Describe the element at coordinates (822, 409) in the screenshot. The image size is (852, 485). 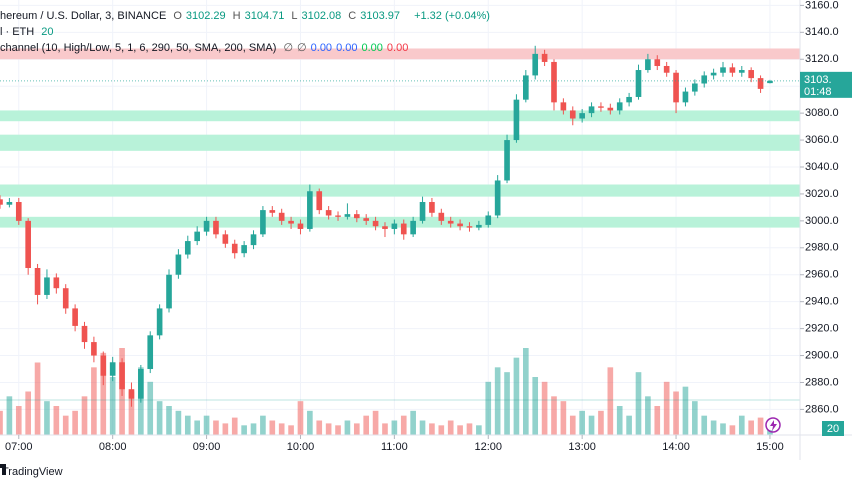
I see `y-tick-label: 2860.0` at that location.